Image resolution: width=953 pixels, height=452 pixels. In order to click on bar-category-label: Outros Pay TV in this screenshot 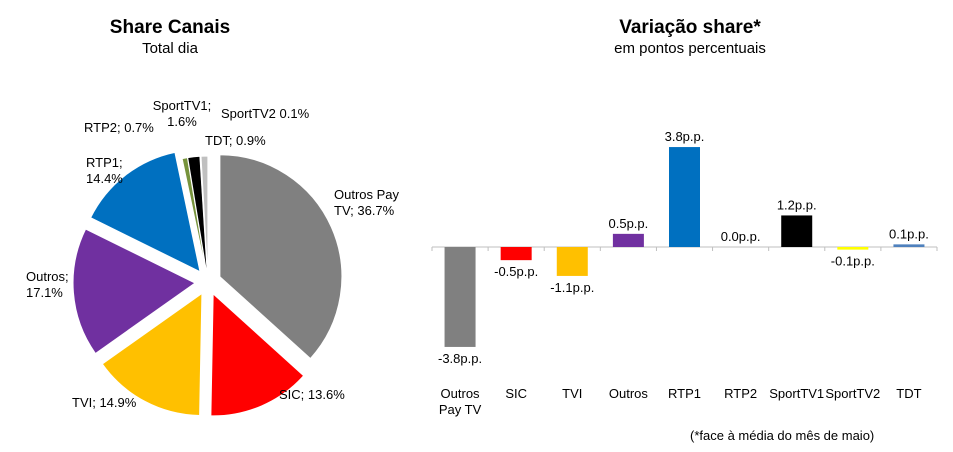, I will do `click(460, 401)`.